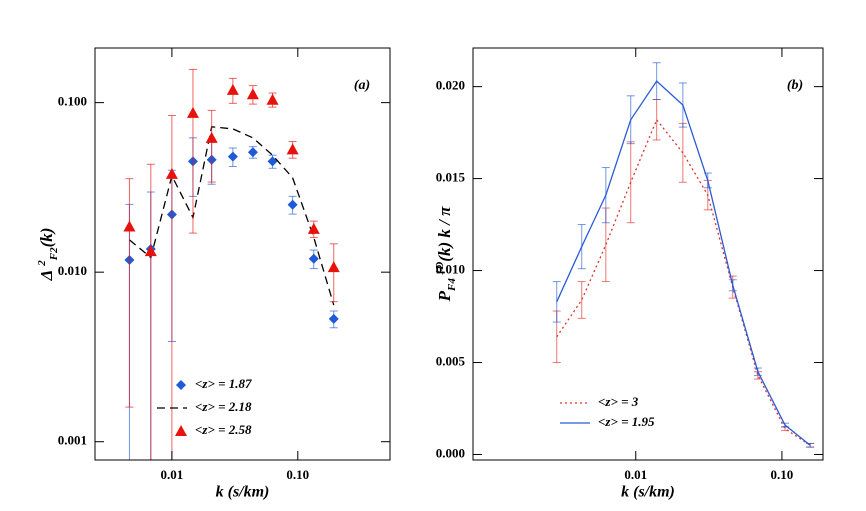 The width and height of the screenshot is (866, 511). I want to click on legend-label: <z> = 1.95, so click(626, 421).